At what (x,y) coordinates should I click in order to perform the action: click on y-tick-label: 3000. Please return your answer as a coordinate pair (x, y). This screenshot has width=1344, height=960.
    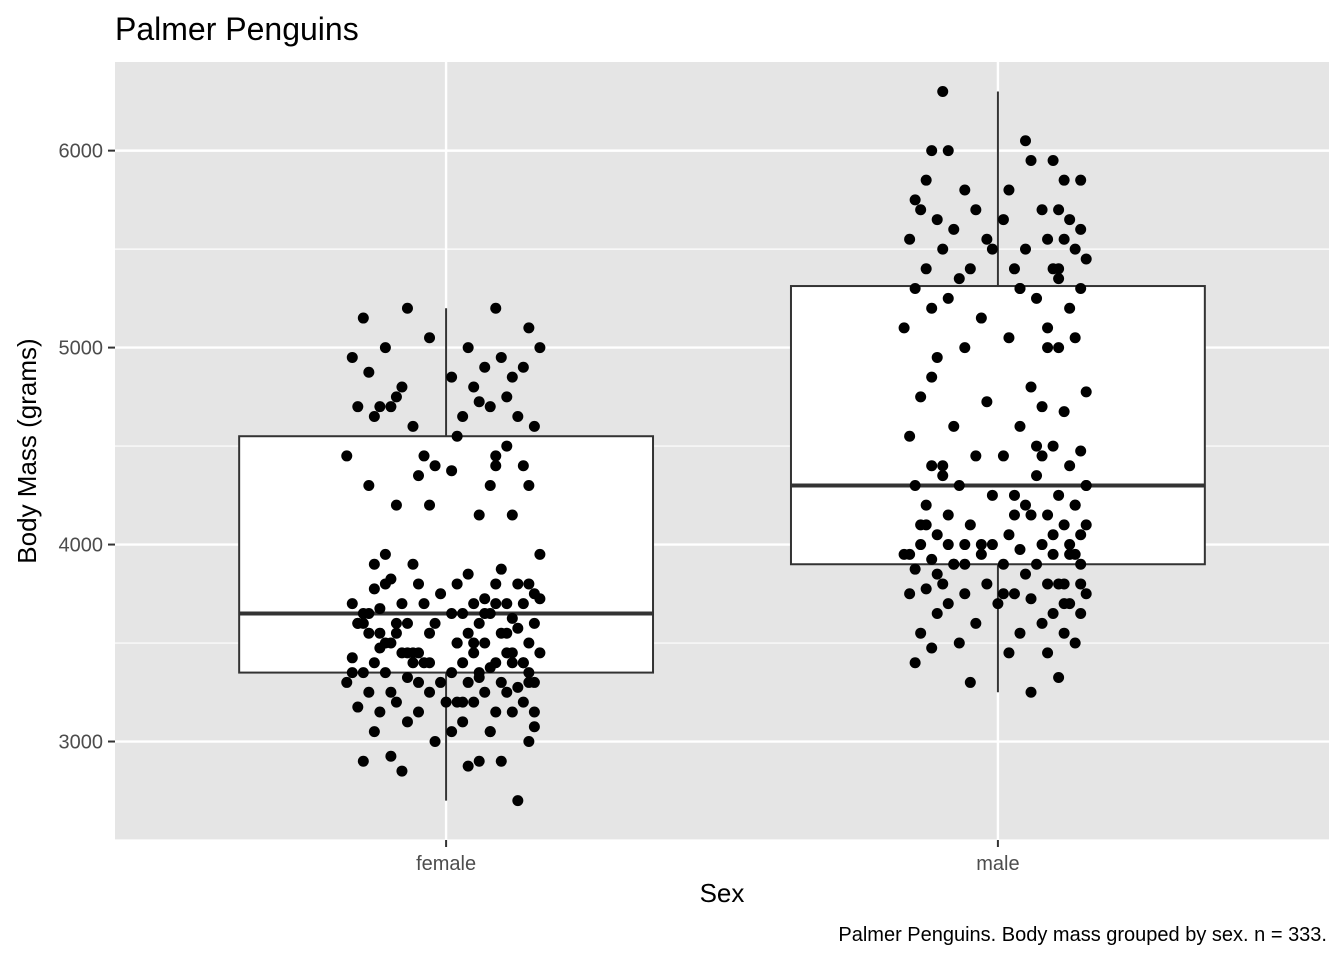
    Looking at the image, I should click on (81, 743).